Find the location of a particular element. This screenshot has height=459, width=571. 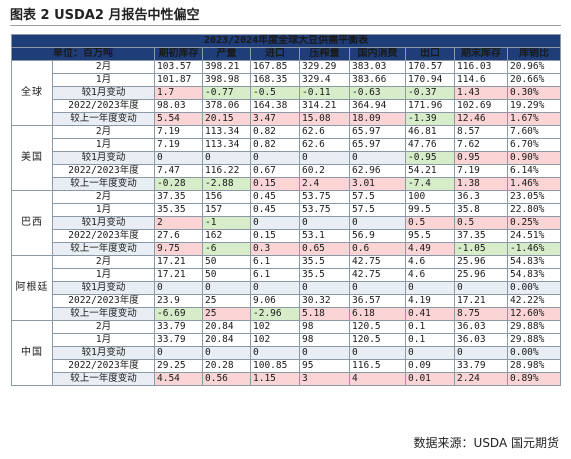

table-cell: 0.65 is located at coordinates (324, 249).